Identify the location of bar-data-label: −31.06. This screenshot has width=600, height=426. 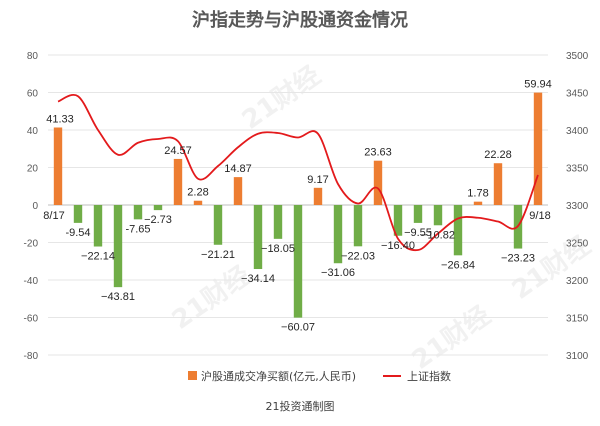
(338, 273).